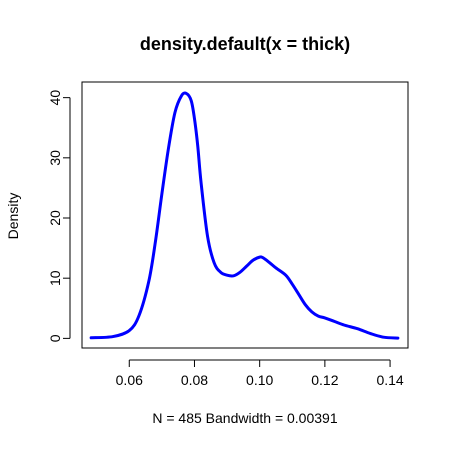  What do you see at coordinates (194, 380) in the screenshot?
I see `x-tick-label: 0.08` at bounding box center [194, 380].